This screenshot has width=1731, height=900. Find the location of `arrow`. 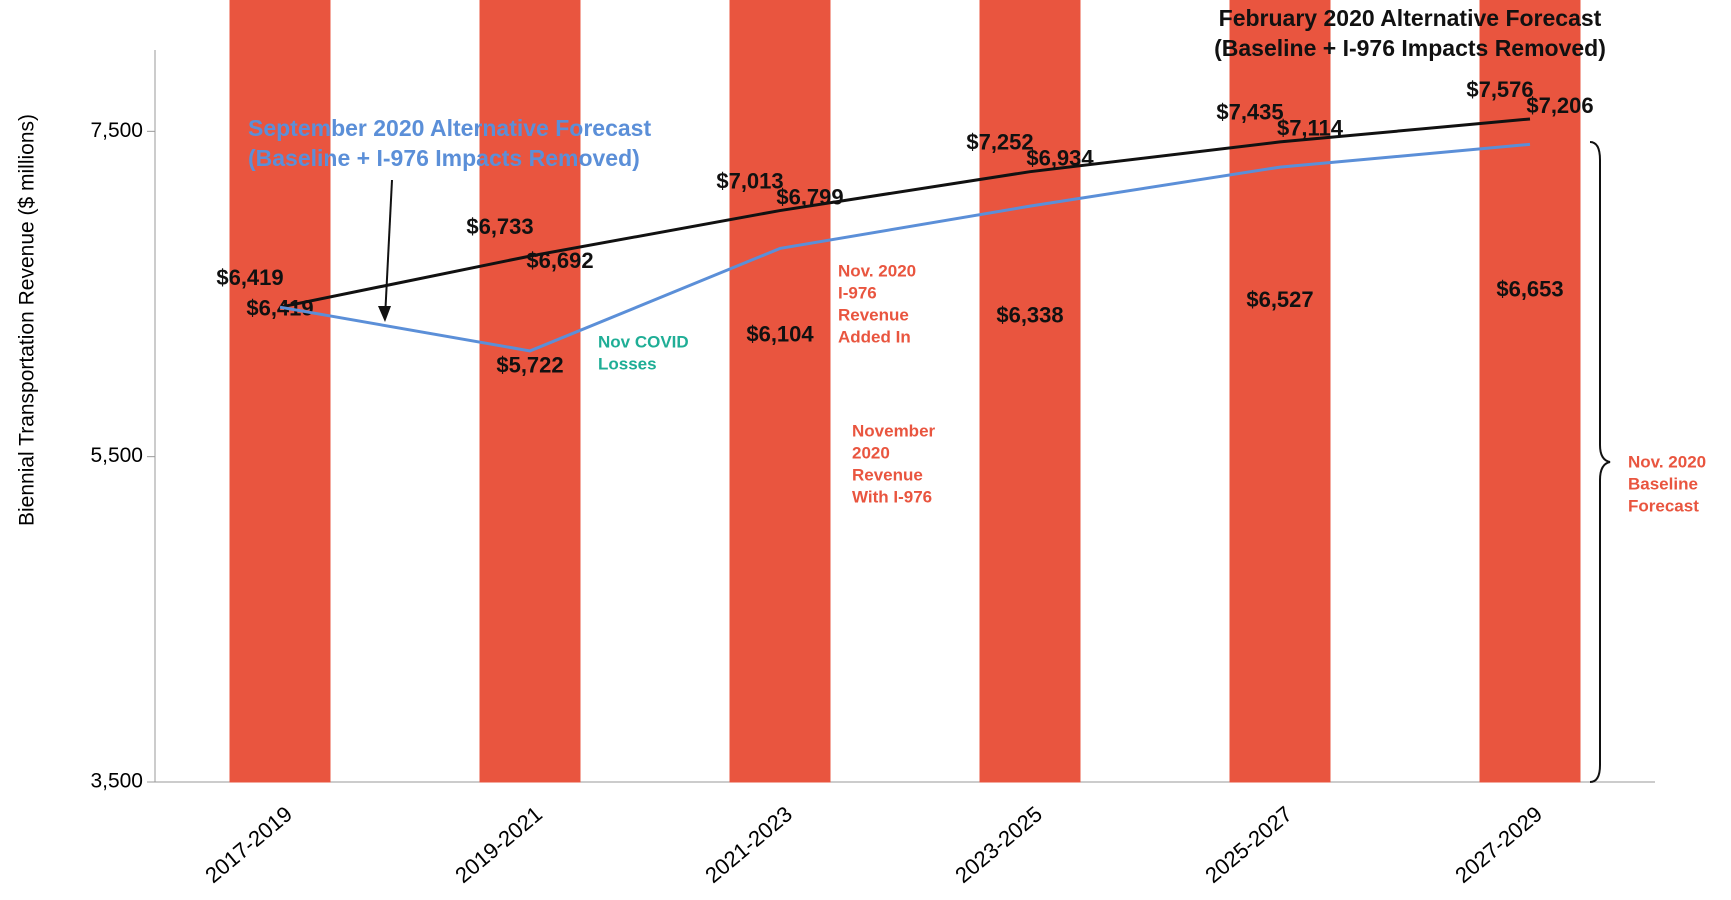

arrow is located at coordinates (388, 249).